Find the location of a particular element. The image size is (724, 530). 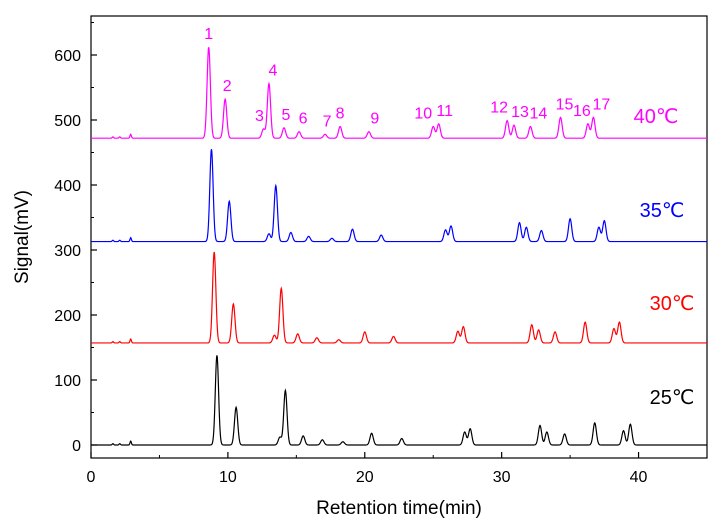

y-axis: 0 100 200 300 400 500 600 is located at coordinates (75, 238).